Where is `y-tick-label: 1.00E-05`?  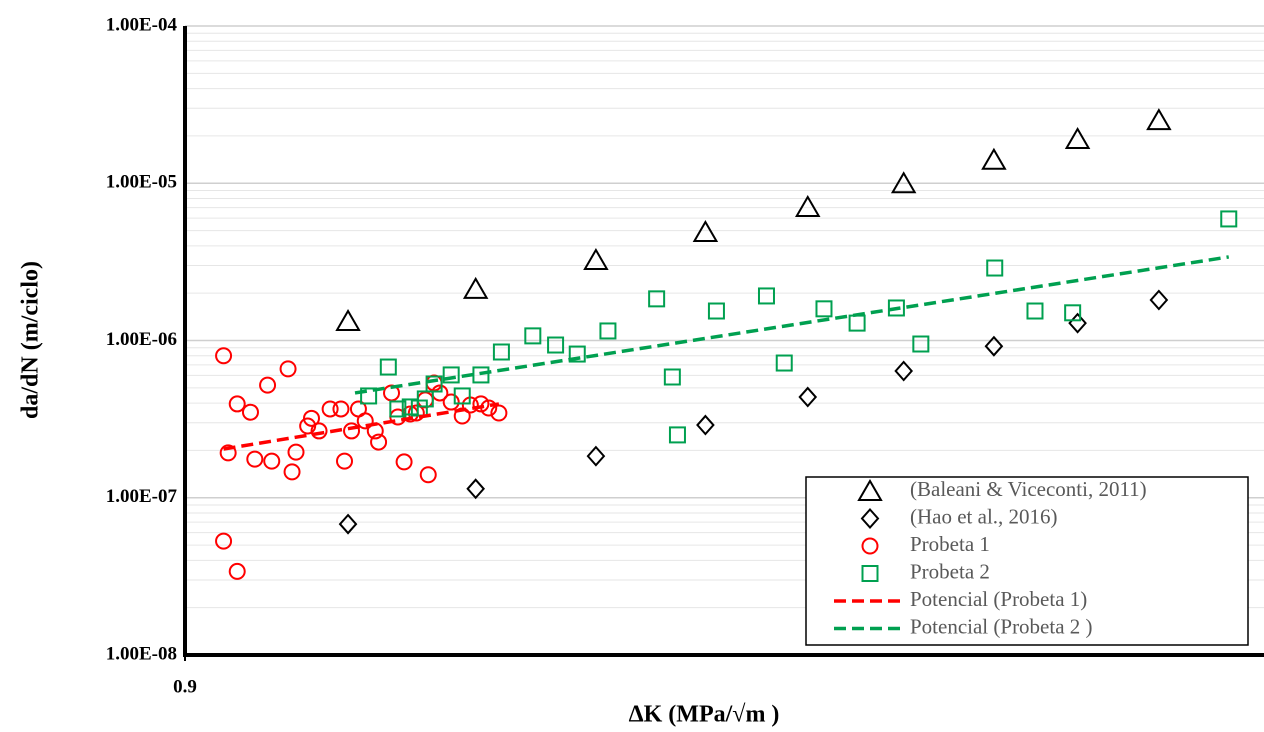 y-tick-label: 1.00E-05 is located at coordinates (141, 182).